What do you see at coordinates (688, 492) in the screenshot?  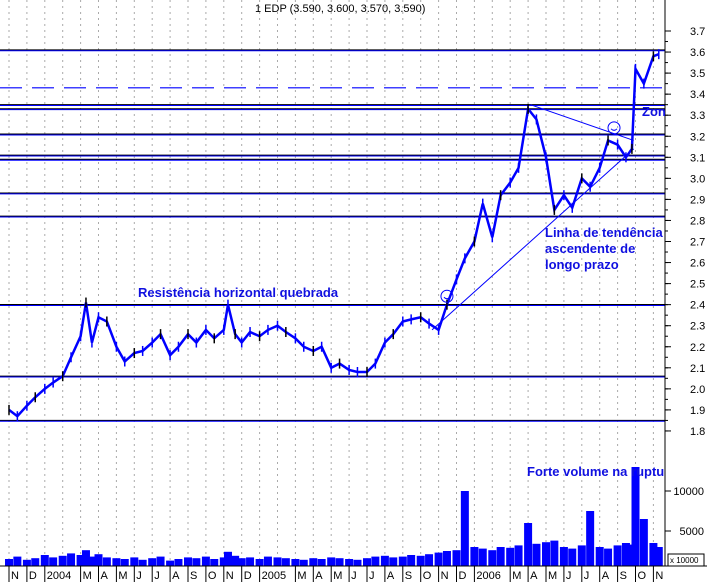 I see `volume-tick-label: 10000` at bounding box center [688, 492].